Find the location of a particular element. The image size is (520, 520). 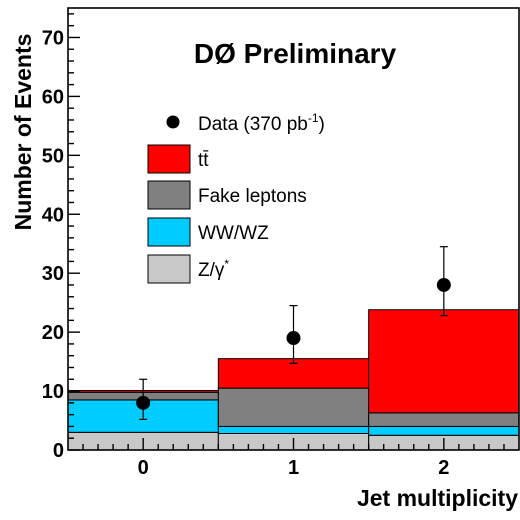

y-tick-label-50: 50 is located at coordinates (53, 156).